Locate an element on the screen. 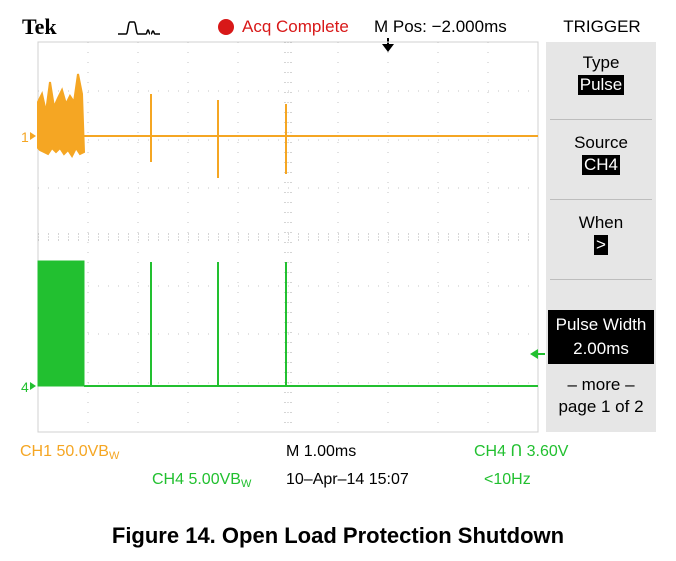 Image resolution: width=676 pixels, height=561 pixels. trigger-level-marker is located at coordinates (534, 354).